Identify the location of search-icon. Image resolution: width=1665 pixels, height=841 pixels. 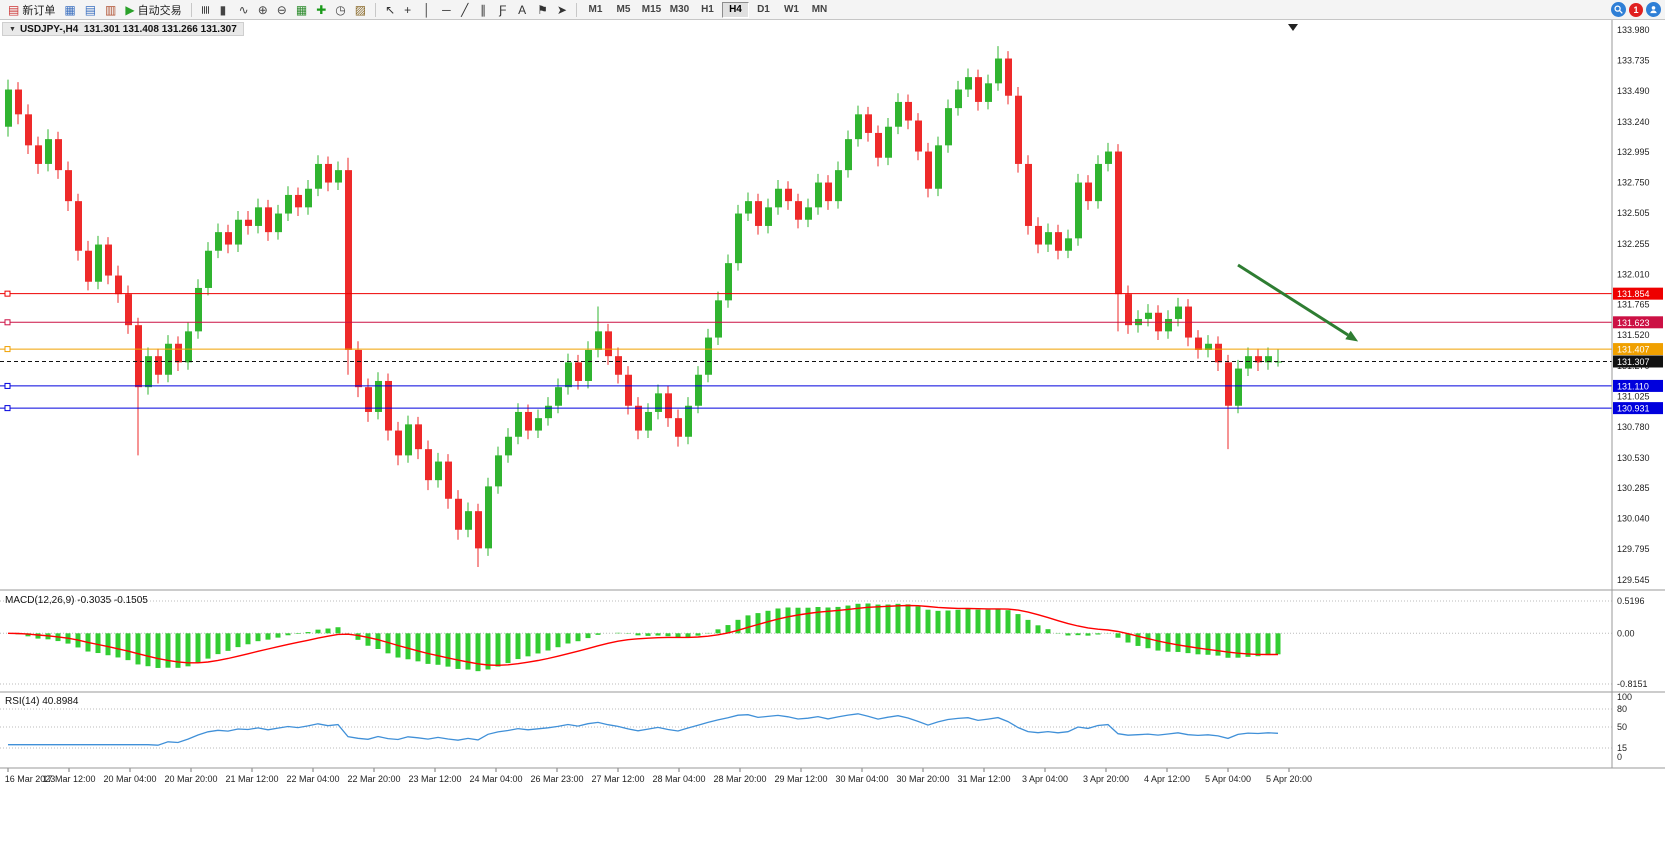
(1618, 9).